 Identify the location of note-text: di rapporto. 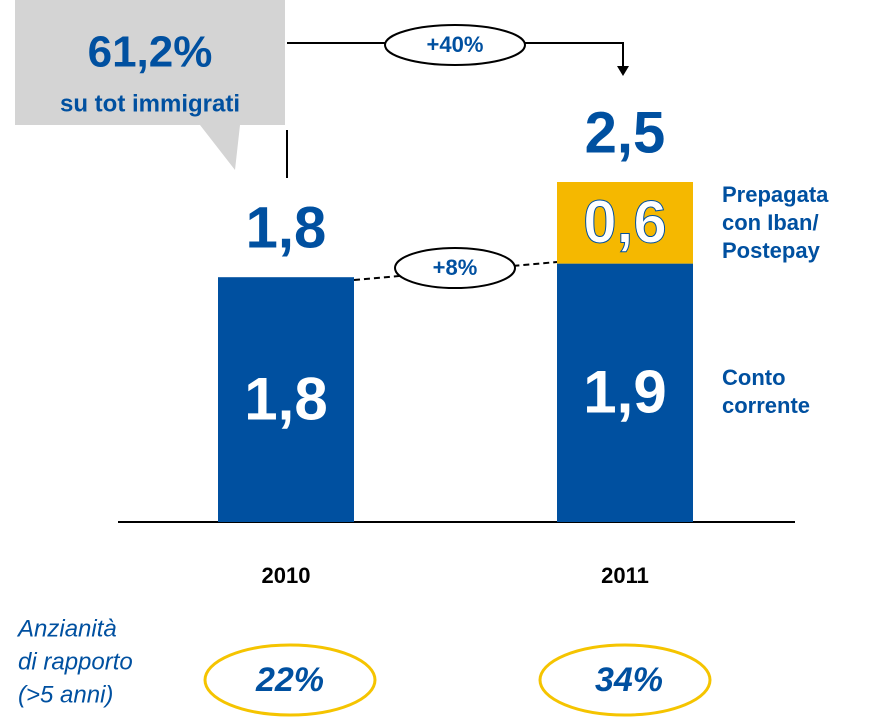
(75, 661).